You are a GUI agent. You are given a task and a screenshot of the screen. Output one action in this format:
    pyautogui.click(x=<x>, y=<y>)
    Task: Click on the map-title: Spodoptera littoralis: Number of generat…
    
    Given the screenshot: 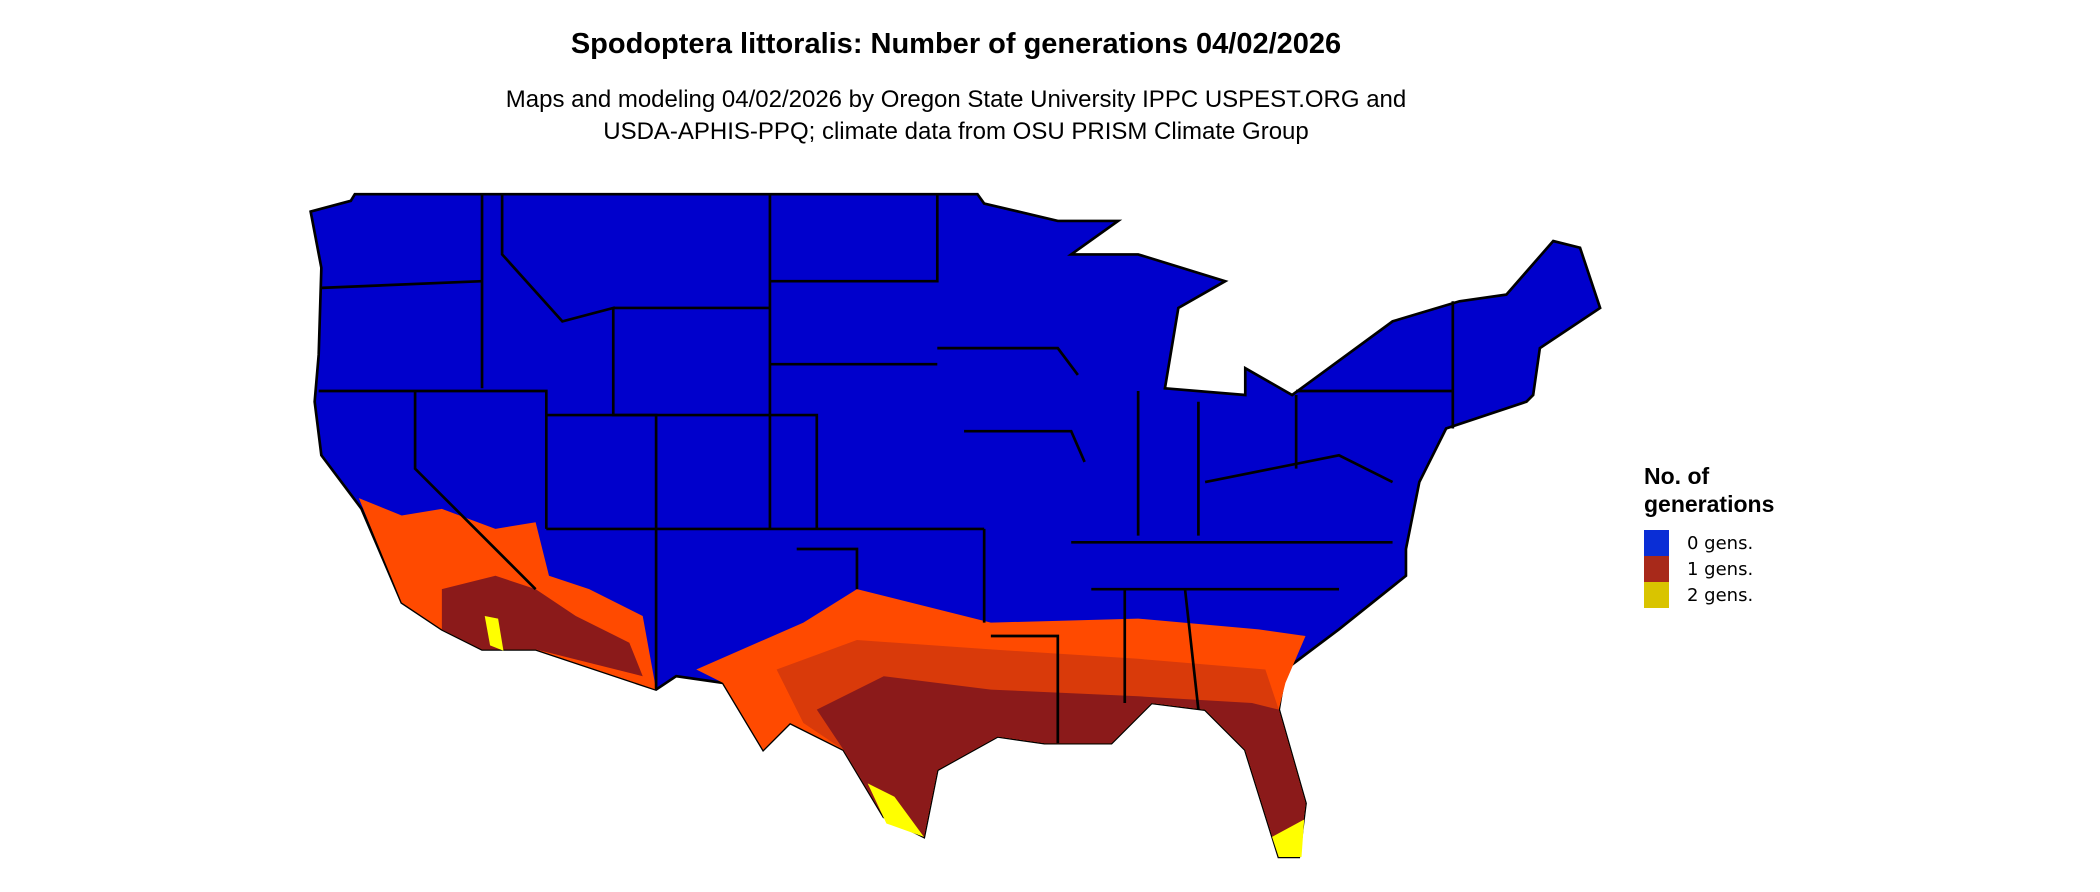 What is the action you would take?
    pyautogui.click(x=956, y=44)
    